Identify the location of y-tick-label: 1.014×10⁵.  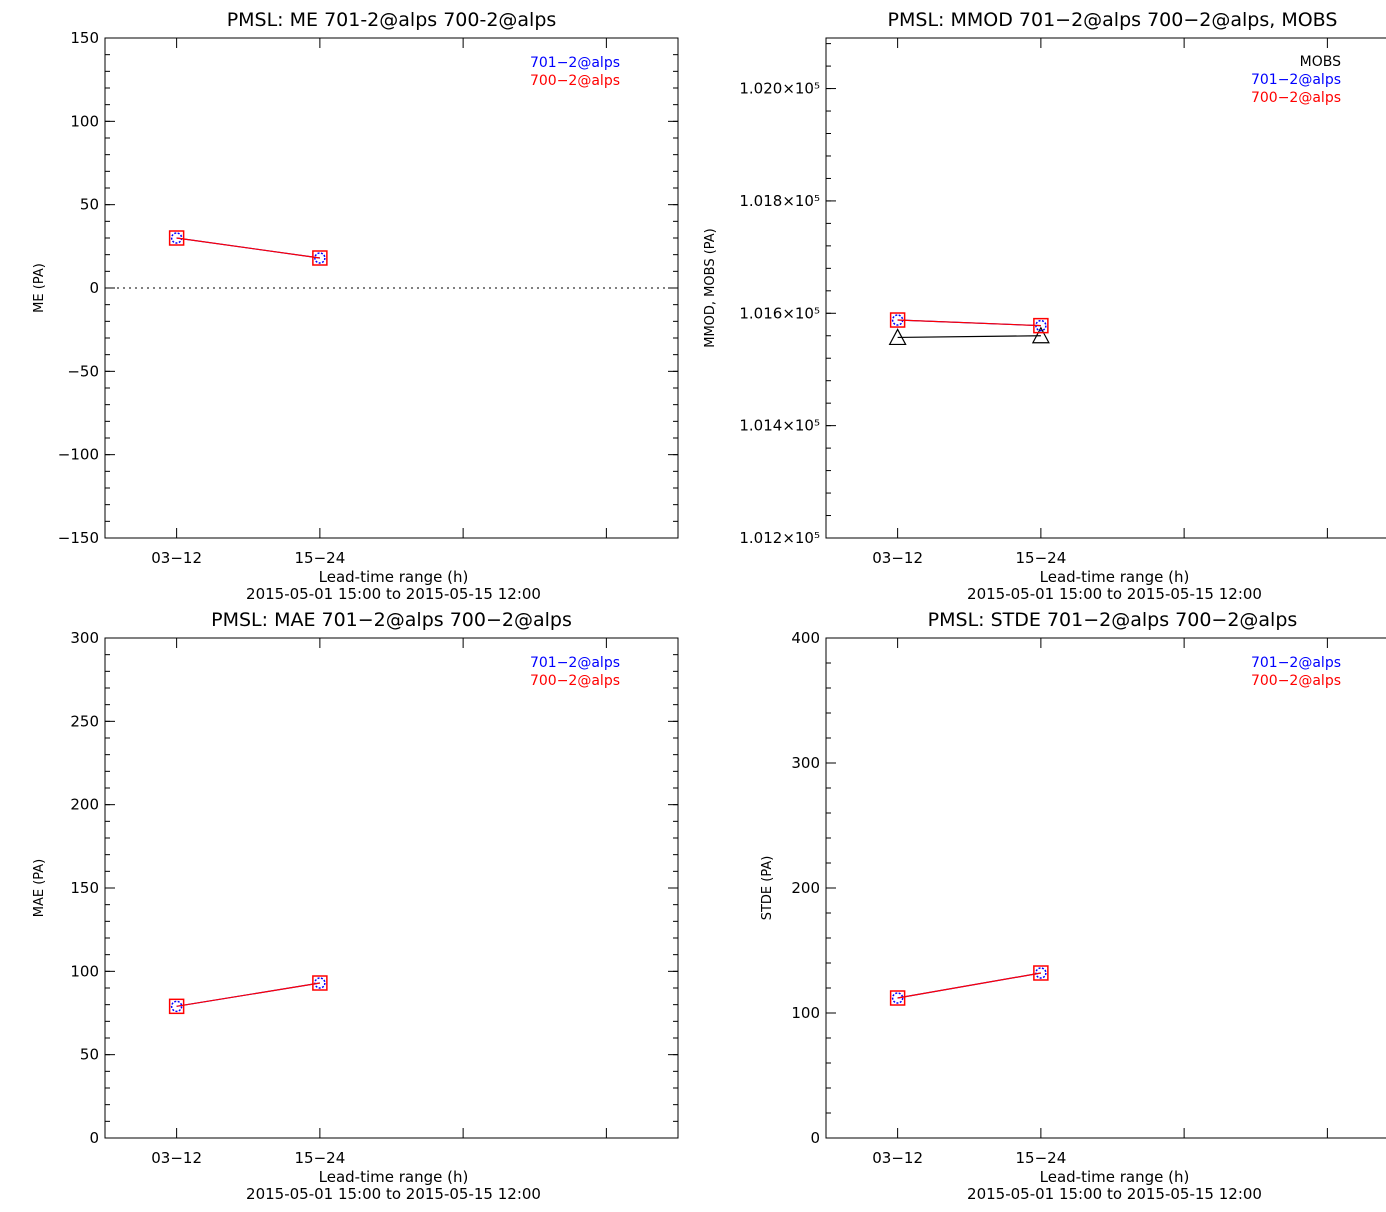
(779, 426).